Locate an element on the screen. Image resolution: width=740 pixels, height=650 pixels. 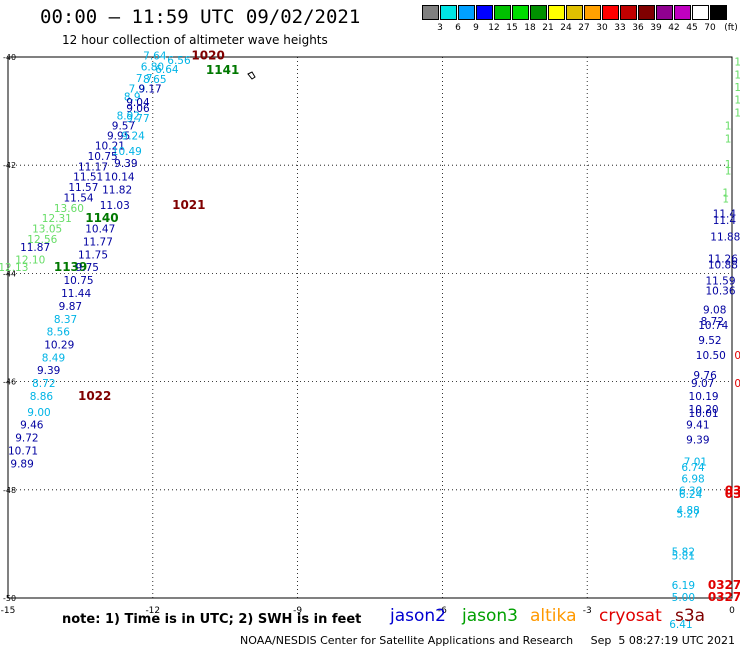
map-title: 00:00 – 11:59 UTC 09/02/2021 is located at coordinates (200, 17).